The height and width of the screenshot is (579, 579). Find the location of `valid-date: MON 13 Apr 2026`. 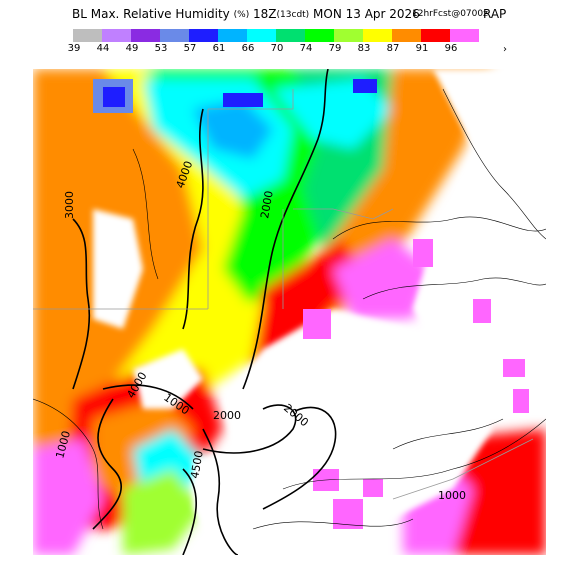

valid-date: MON 13 Apr 2026 is located at coordinates (366, 14).